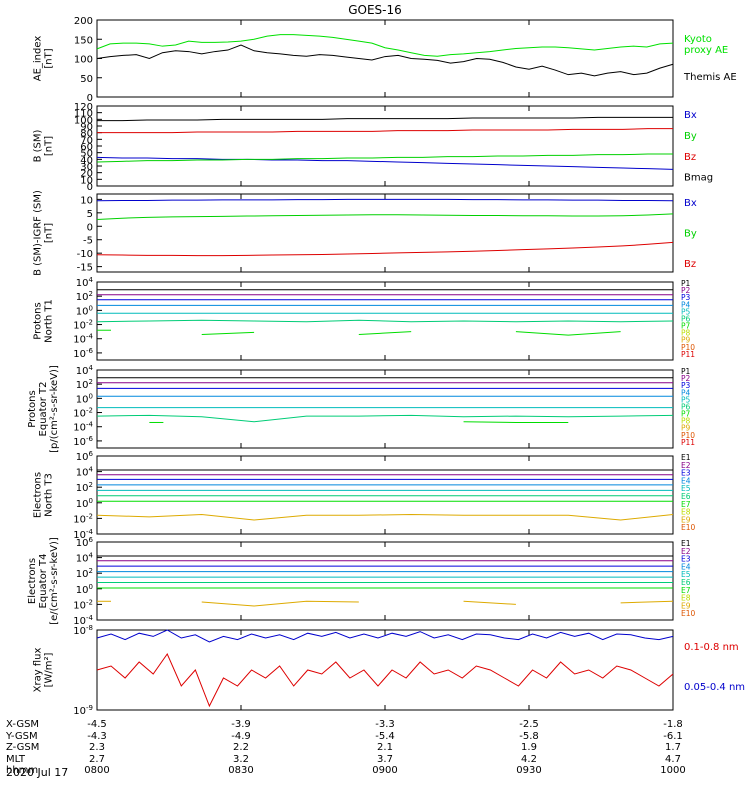 This screenshot has height=800, width=750. What do you see at coordinates (83, 107) in the screenshot?
I see `y-tick-label: 120` at bounding box center [83, 107].